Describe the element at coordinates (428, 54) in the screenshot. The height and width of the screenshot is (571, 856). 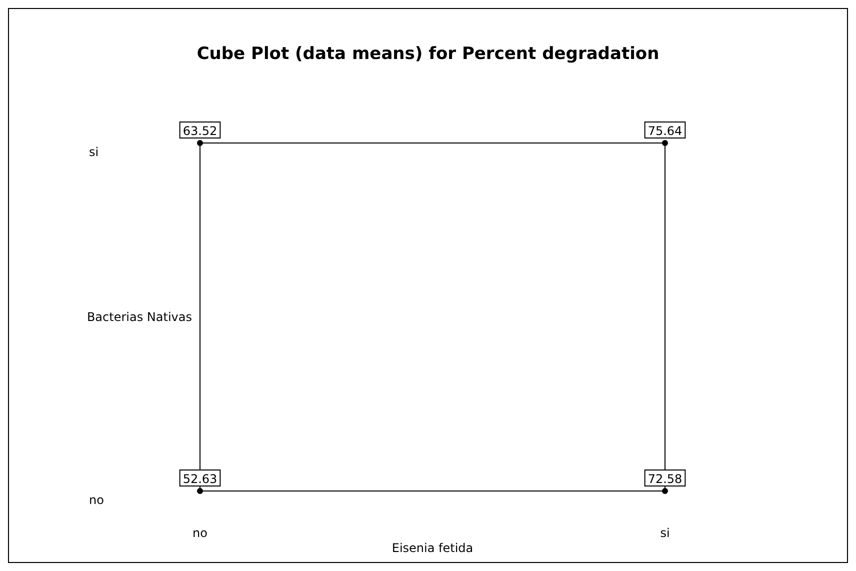
I see `text: Cube Plot (data means) for Percent degradation` at that location.